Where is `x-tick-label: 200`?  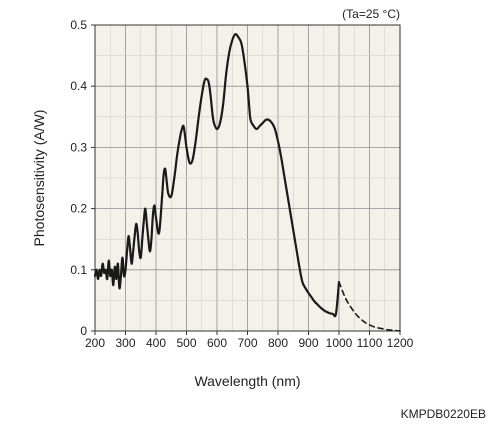 x-tick-label: 200 is located at coordinates (95, 343).